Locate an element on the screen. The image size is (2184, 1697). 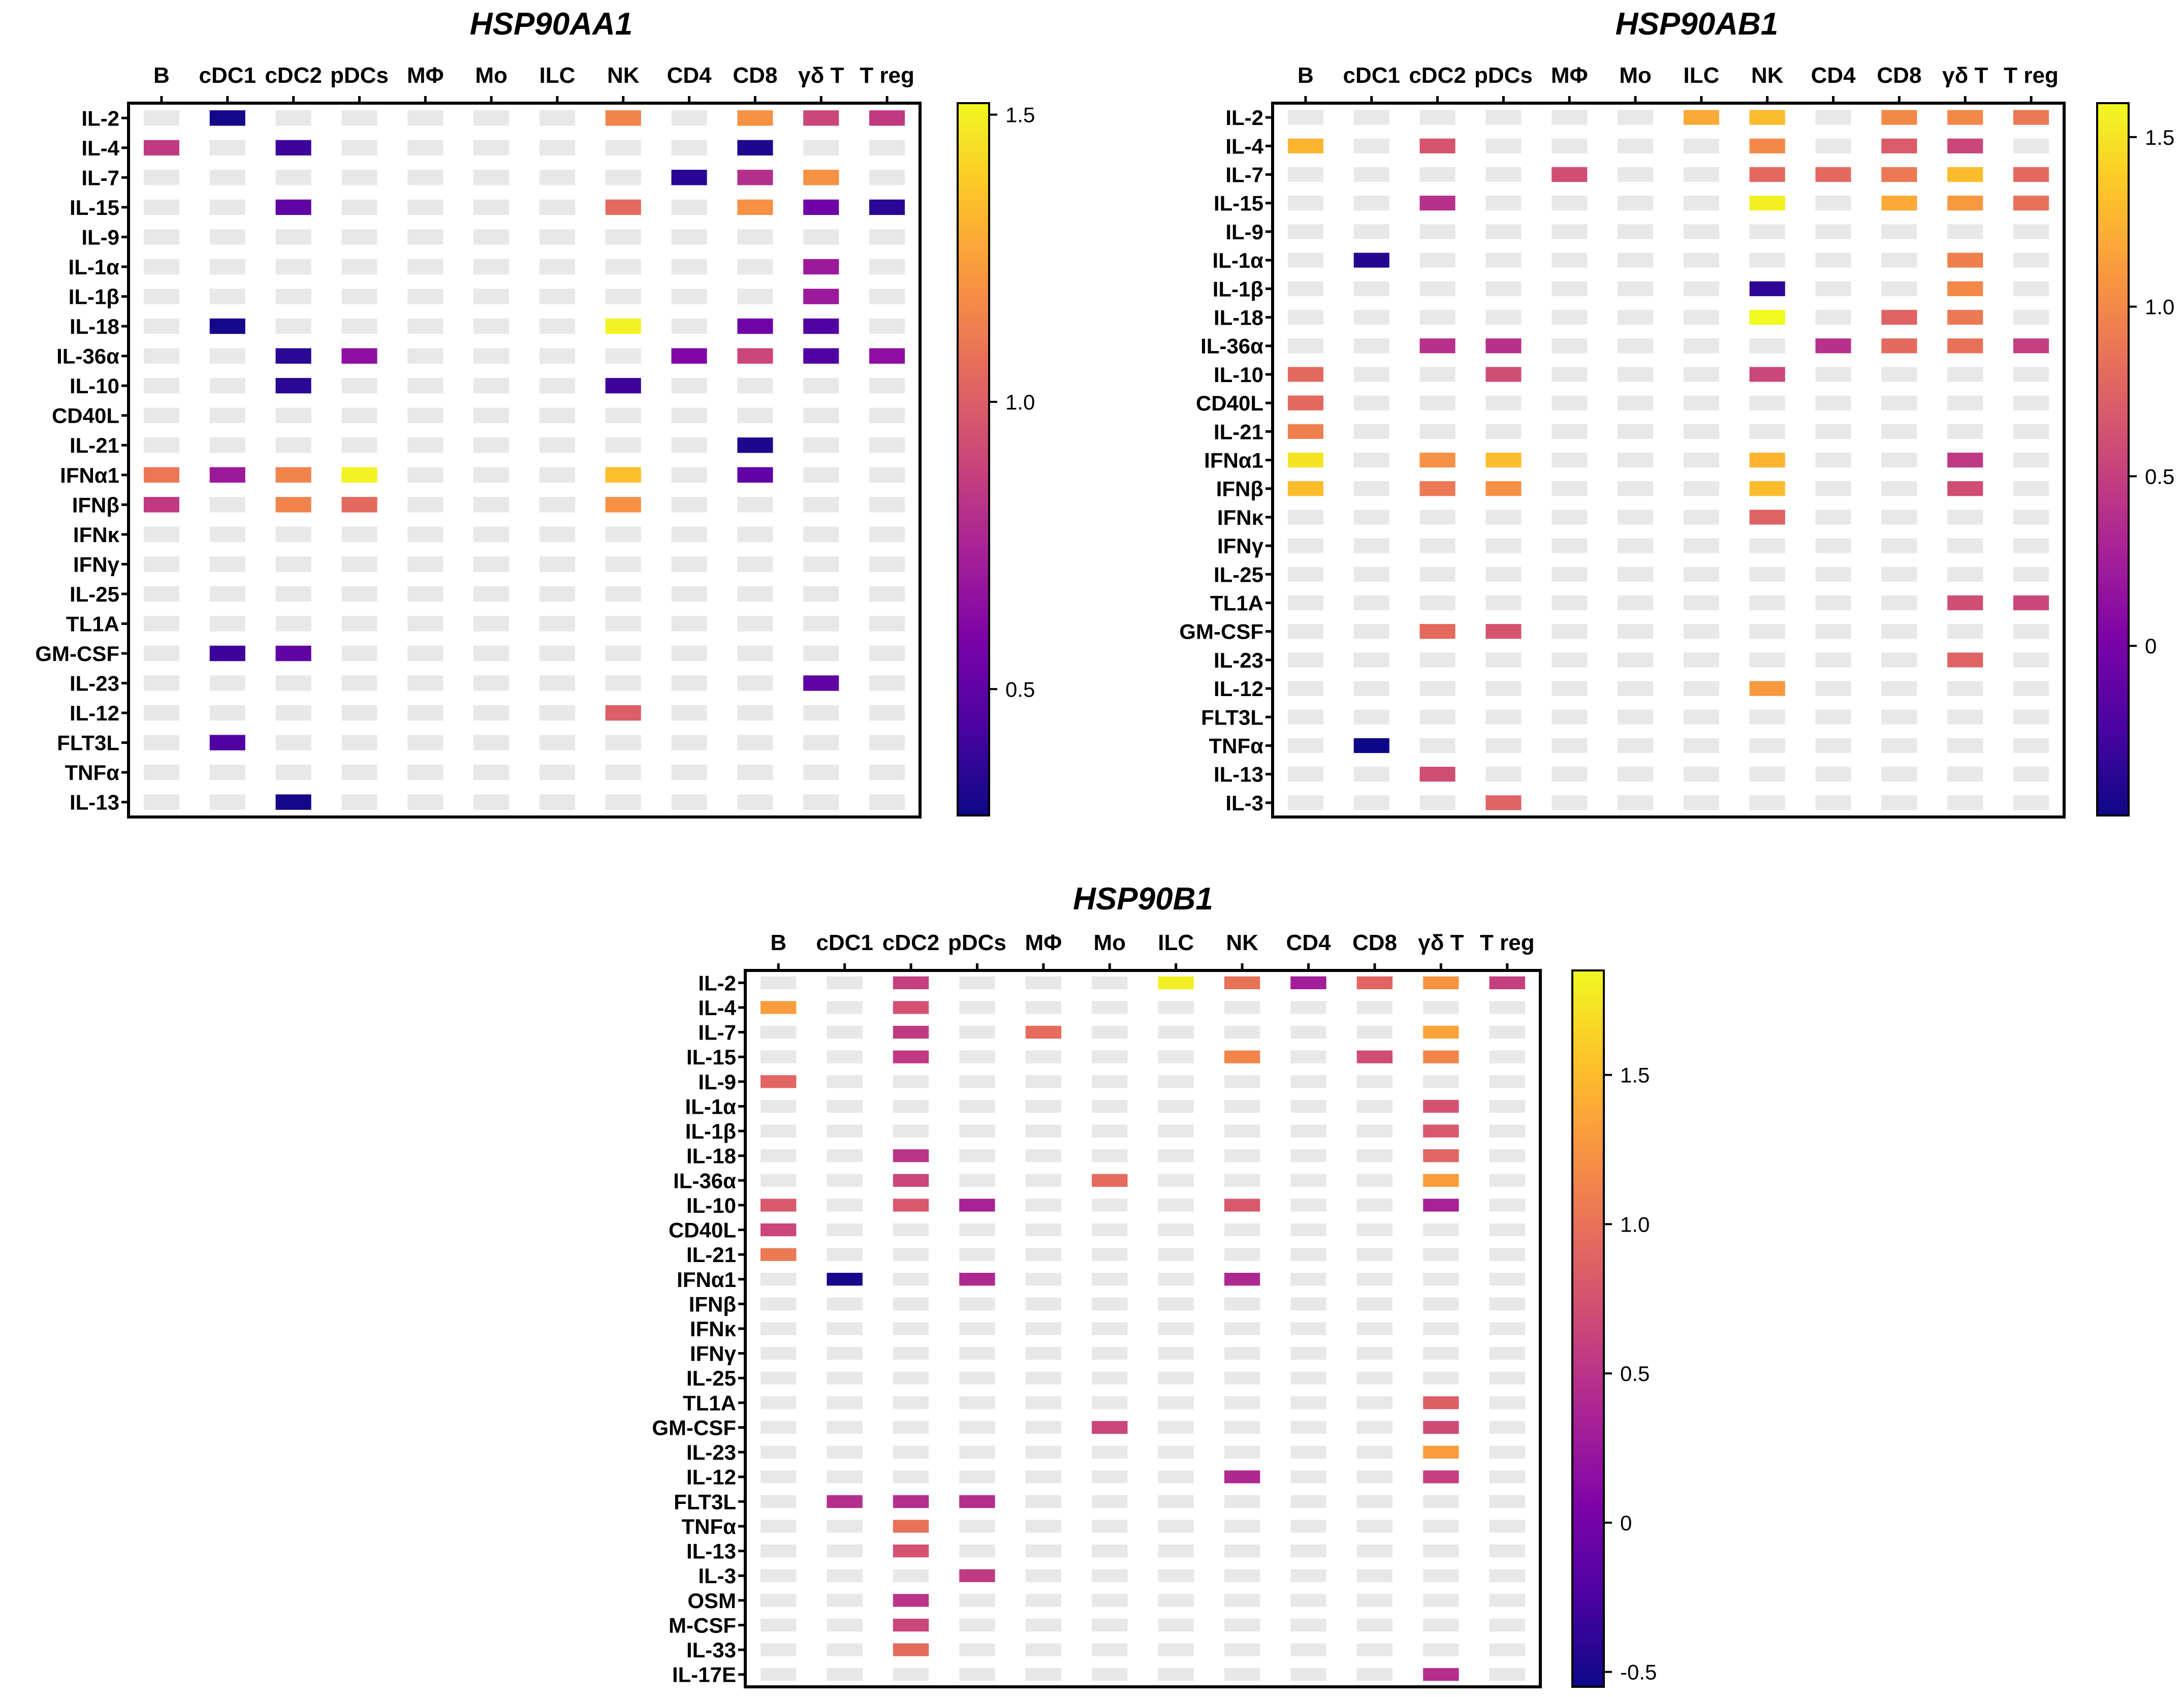
column-label: CD8 is located at coordinates (755, 75).